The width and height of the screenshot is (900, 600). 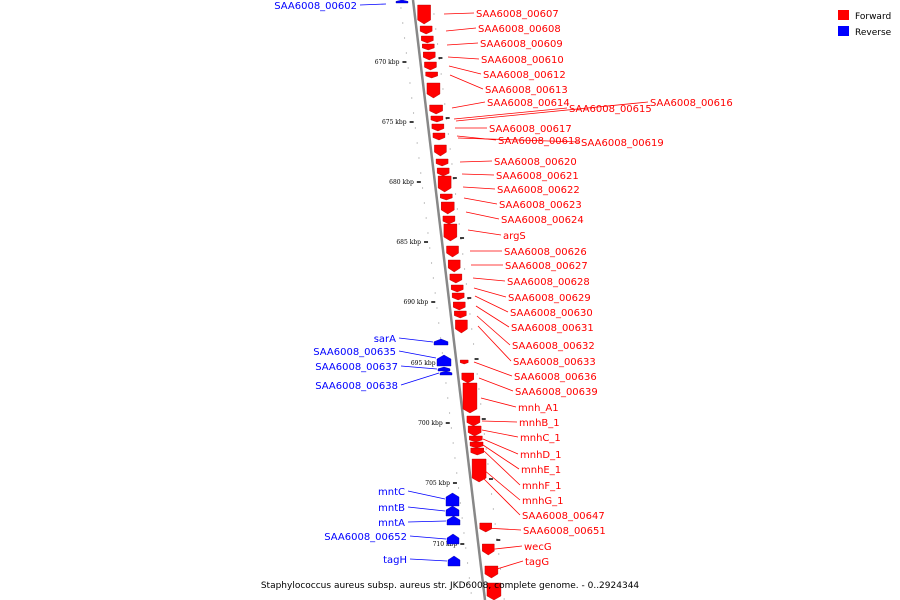 What do you see at coordinates (549, 298) in the screenshot?
I see `gene-label: SAA6008_00629` at bounding box center [549, 298].